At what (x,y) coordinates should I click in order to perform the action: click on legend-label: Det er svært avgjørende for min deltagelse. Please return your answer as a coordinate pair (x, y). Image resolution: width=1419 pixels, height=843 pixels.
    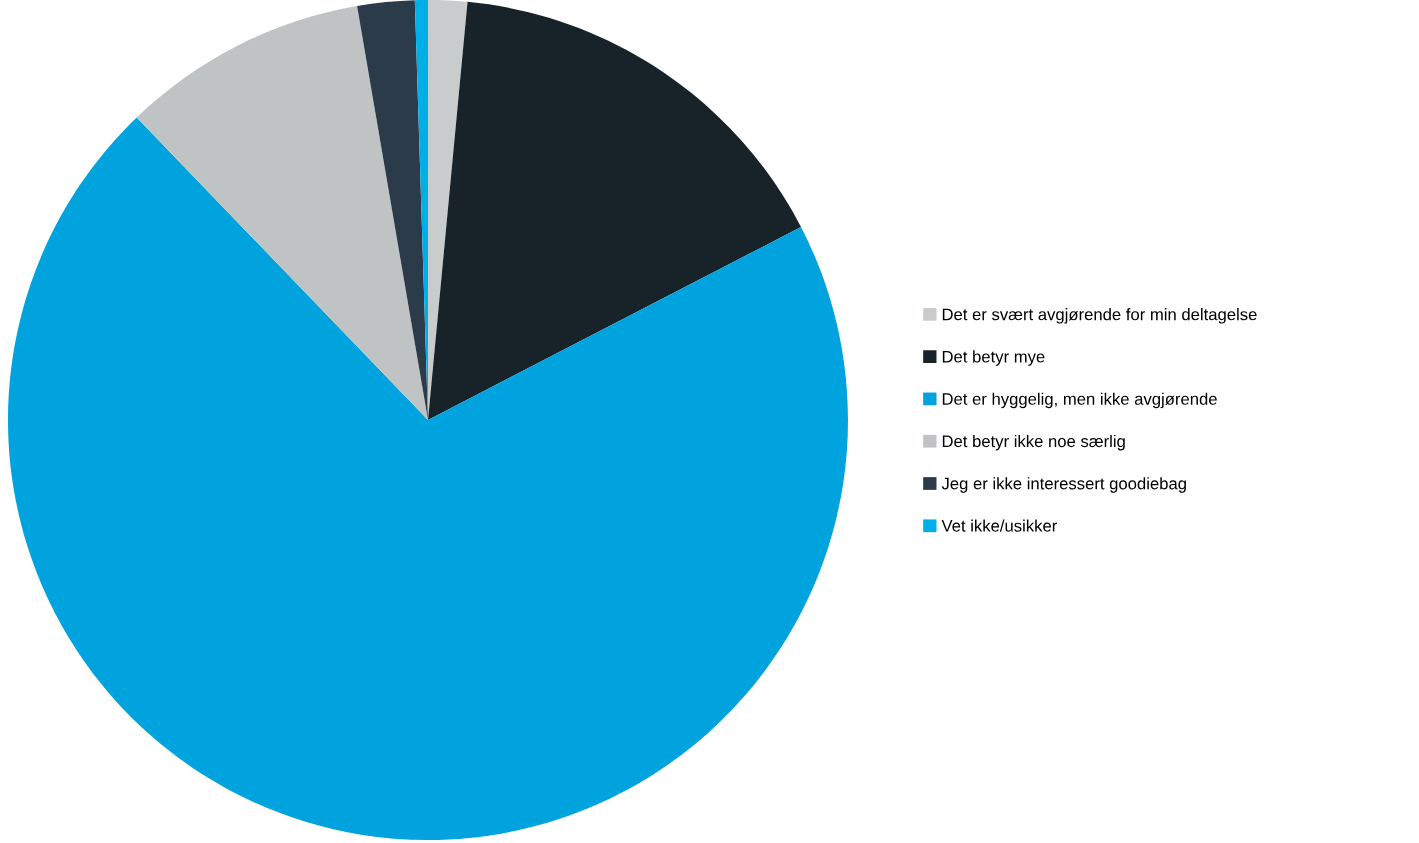
    Looking at the image, I should click on (1099, 316).